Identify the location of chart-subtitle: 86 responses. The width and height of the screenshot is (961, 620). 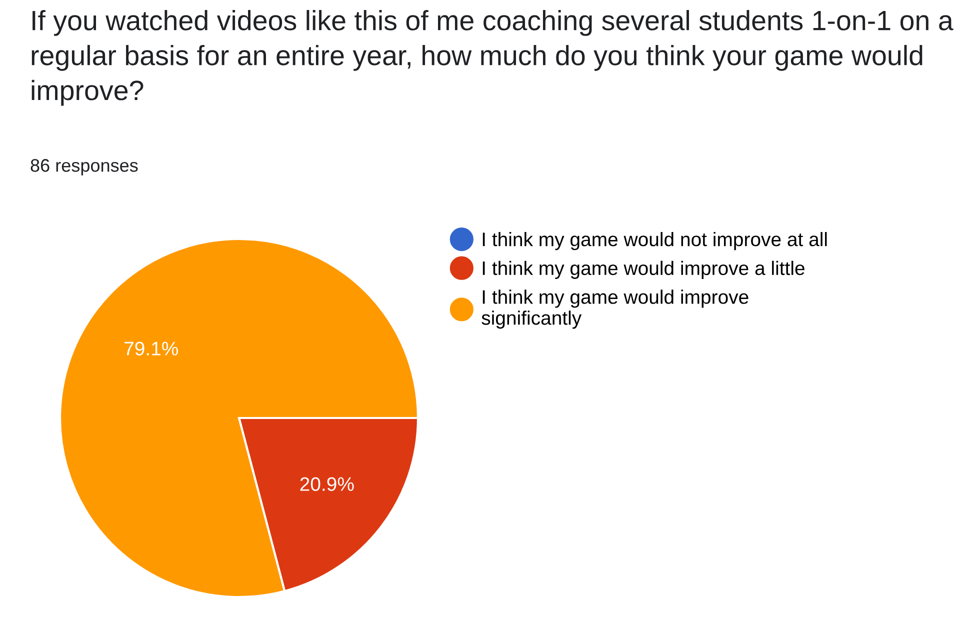
(84, 167).